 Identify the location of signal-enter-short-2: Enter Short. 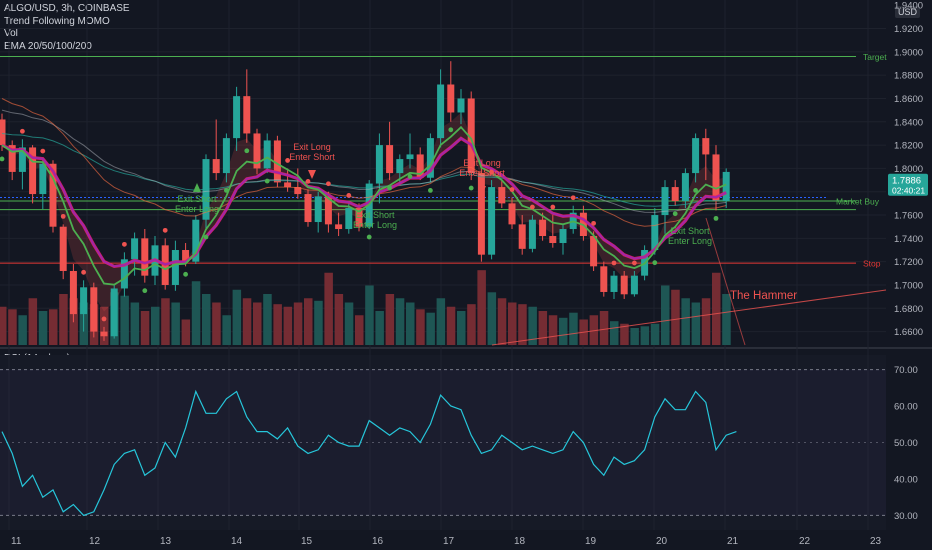
(482, 173).